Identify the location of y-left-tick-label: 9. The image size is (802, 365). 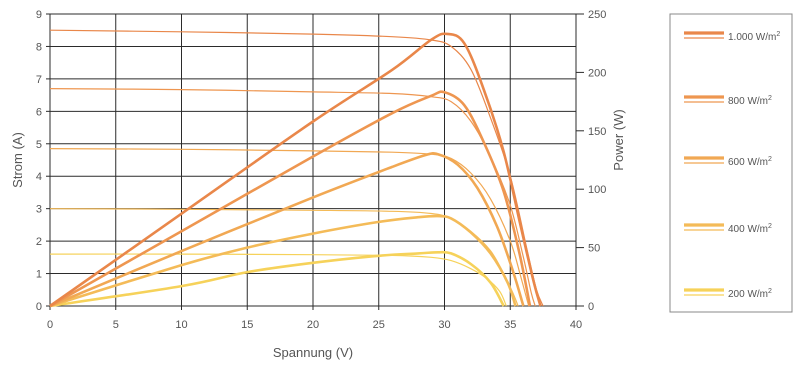
(39, 15).